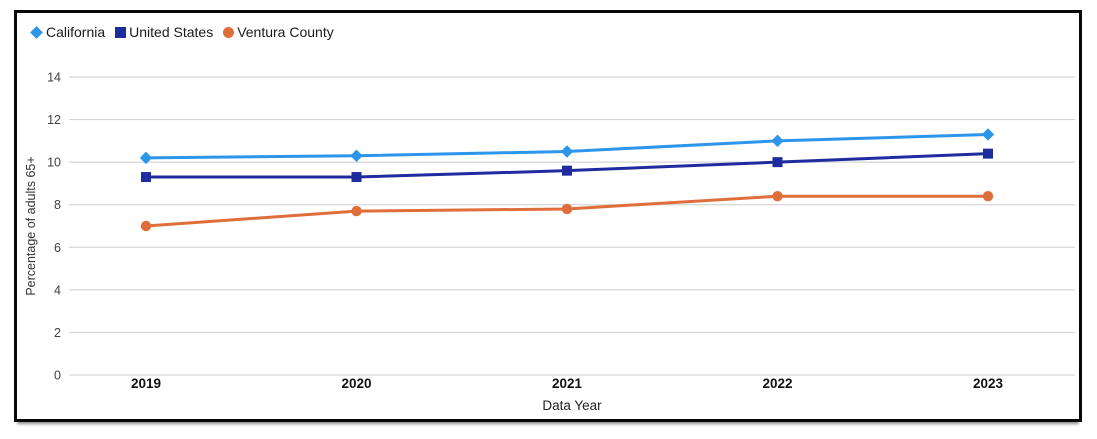  Describe the element at coordinates (54, 120) in the screenshot. I see `y-tick-label: 12` at that location.